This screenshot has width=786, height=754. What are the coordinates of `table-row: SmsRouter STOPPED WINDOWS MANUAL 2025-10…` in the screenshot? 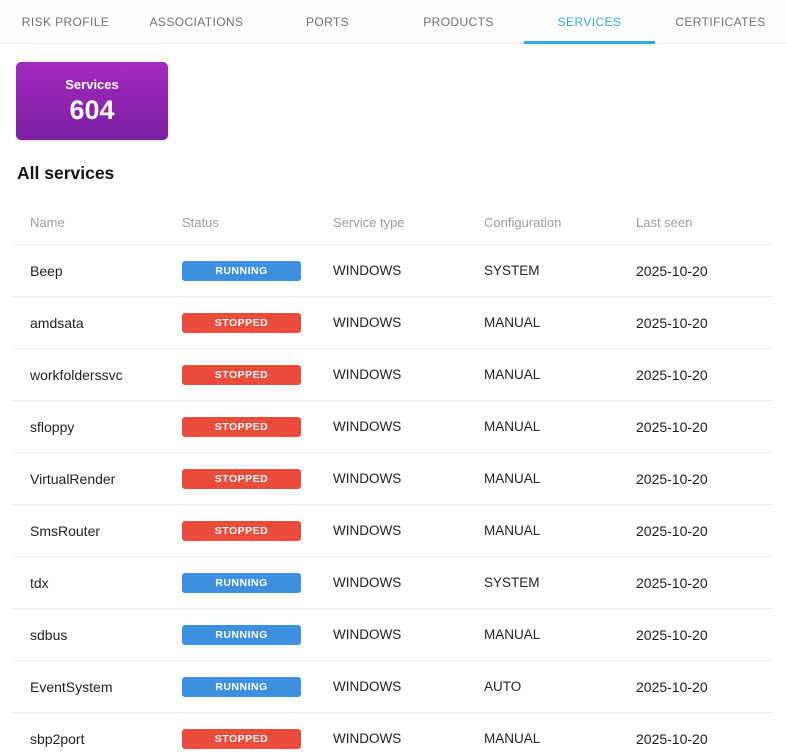 It's located at (392, 530).